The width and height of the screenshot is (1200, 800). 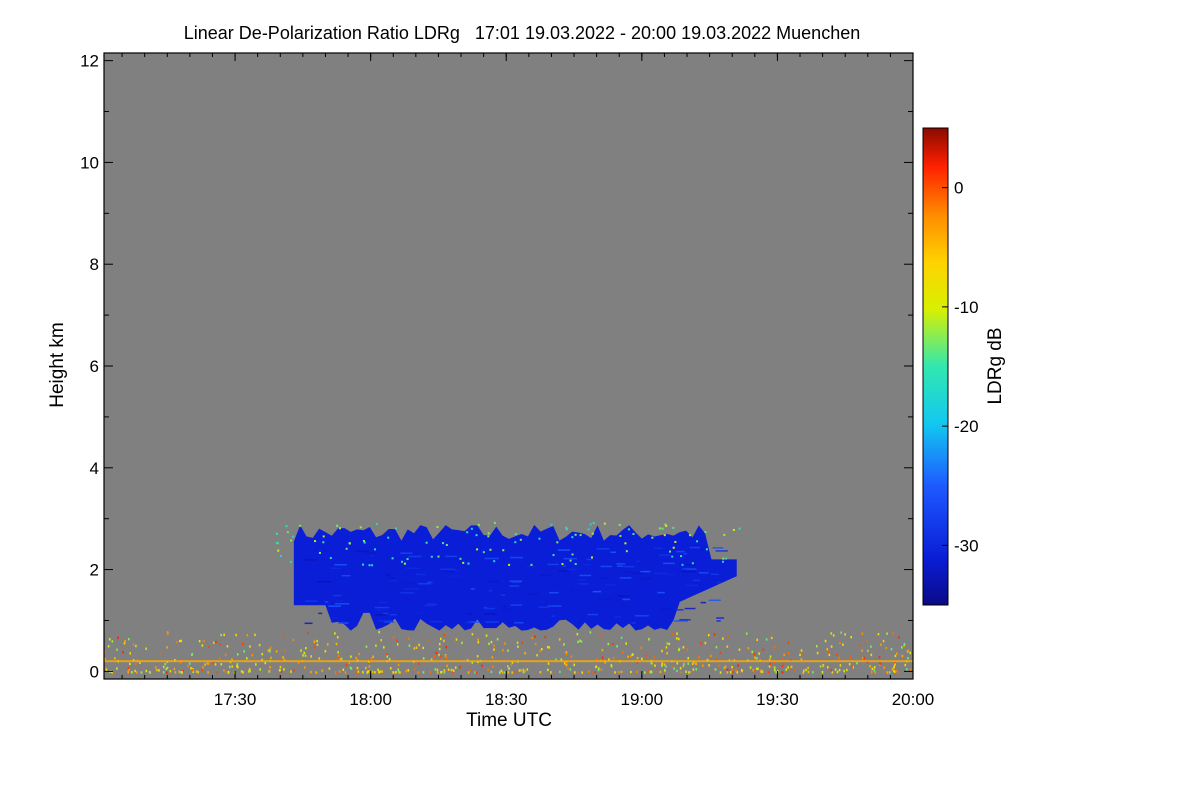 I want to click on y-tick-label: 0, so click(x=94, y=671).